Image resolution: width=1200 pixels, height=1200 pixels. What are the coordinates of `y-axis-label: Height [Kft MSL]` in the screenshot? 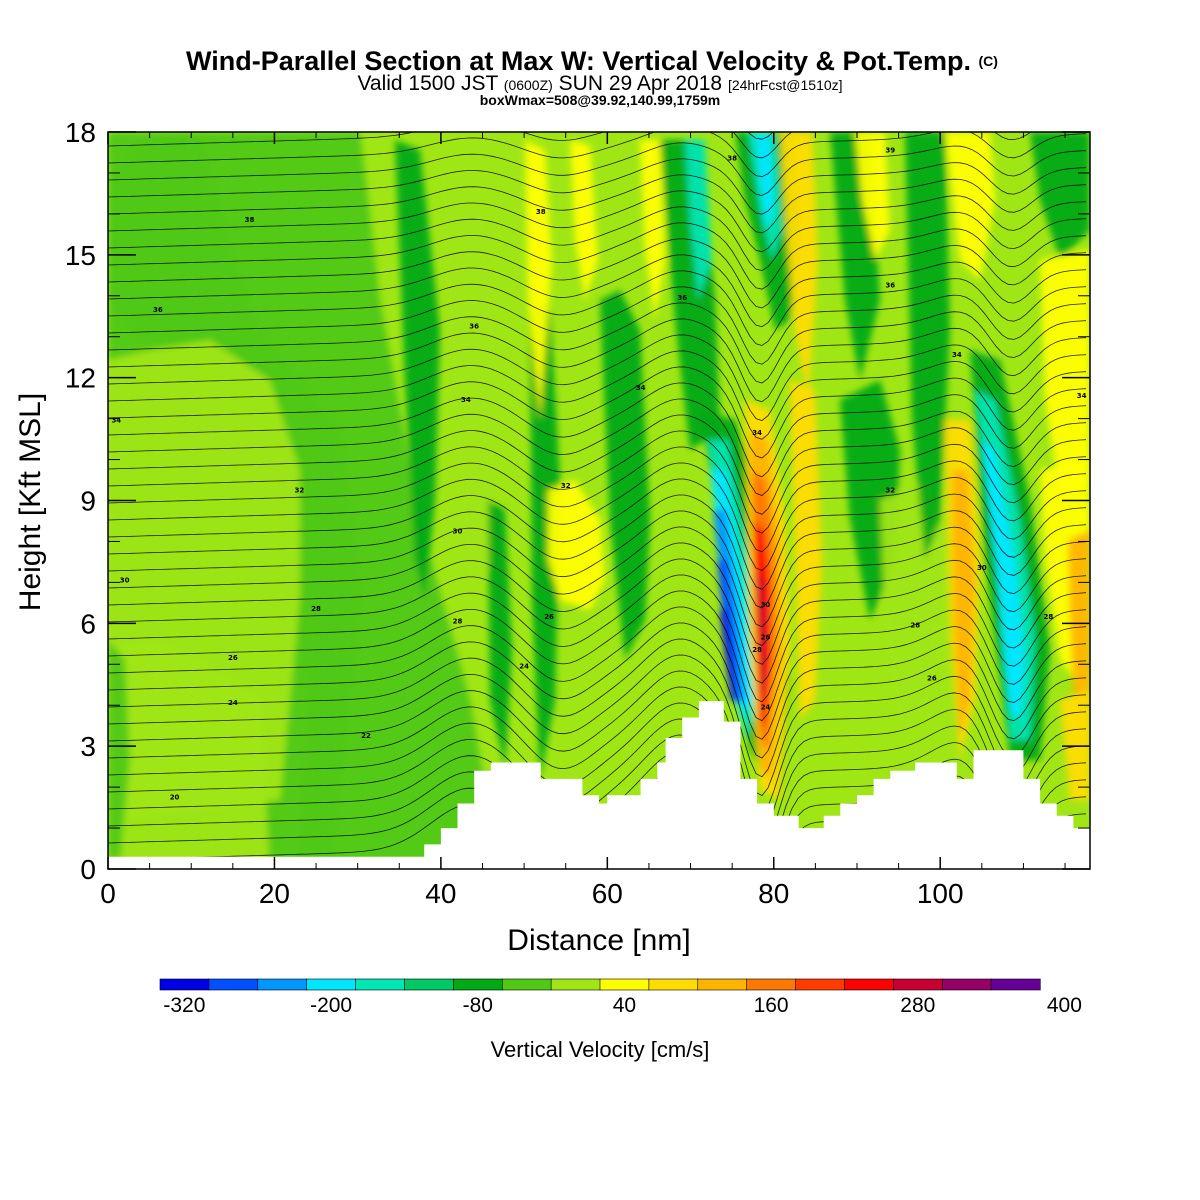 It's located at (30, 502).